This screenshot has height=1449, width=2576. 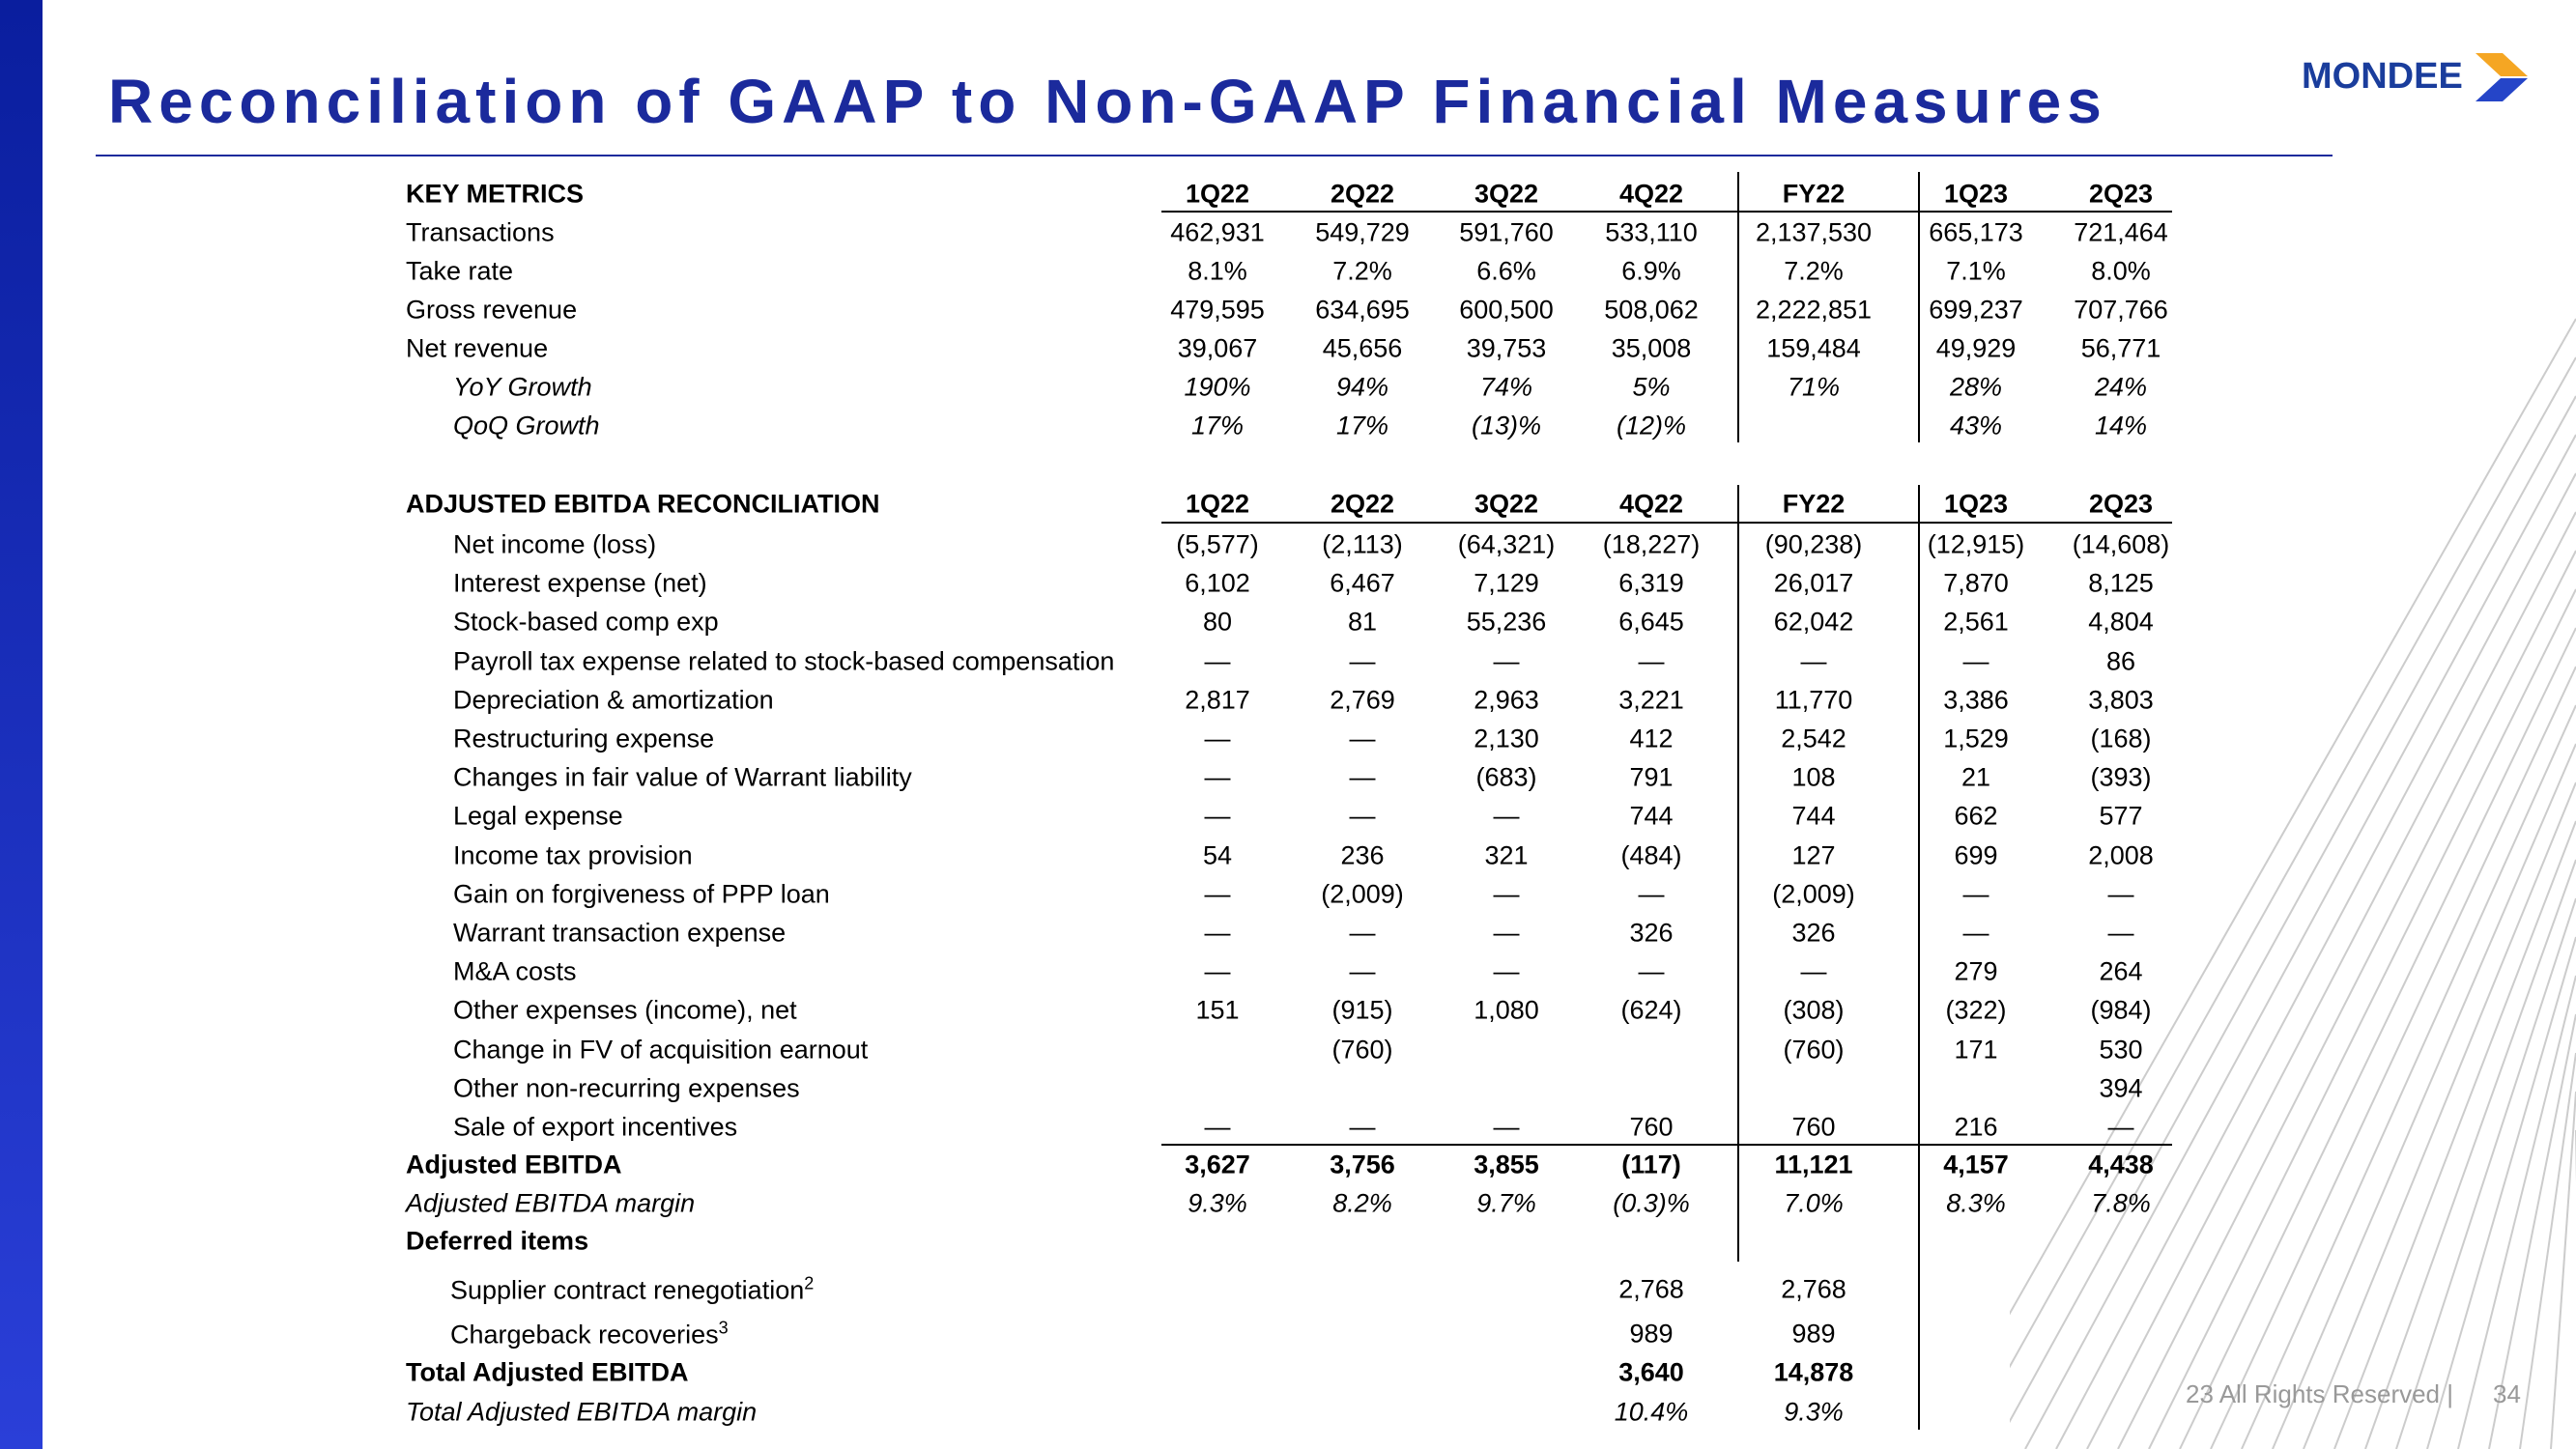 What do you see at coordinates (633, 1289) in the screenshot?
I see `row-label: Supplier contract renegotiation2` at bounding box center [633, 1289].